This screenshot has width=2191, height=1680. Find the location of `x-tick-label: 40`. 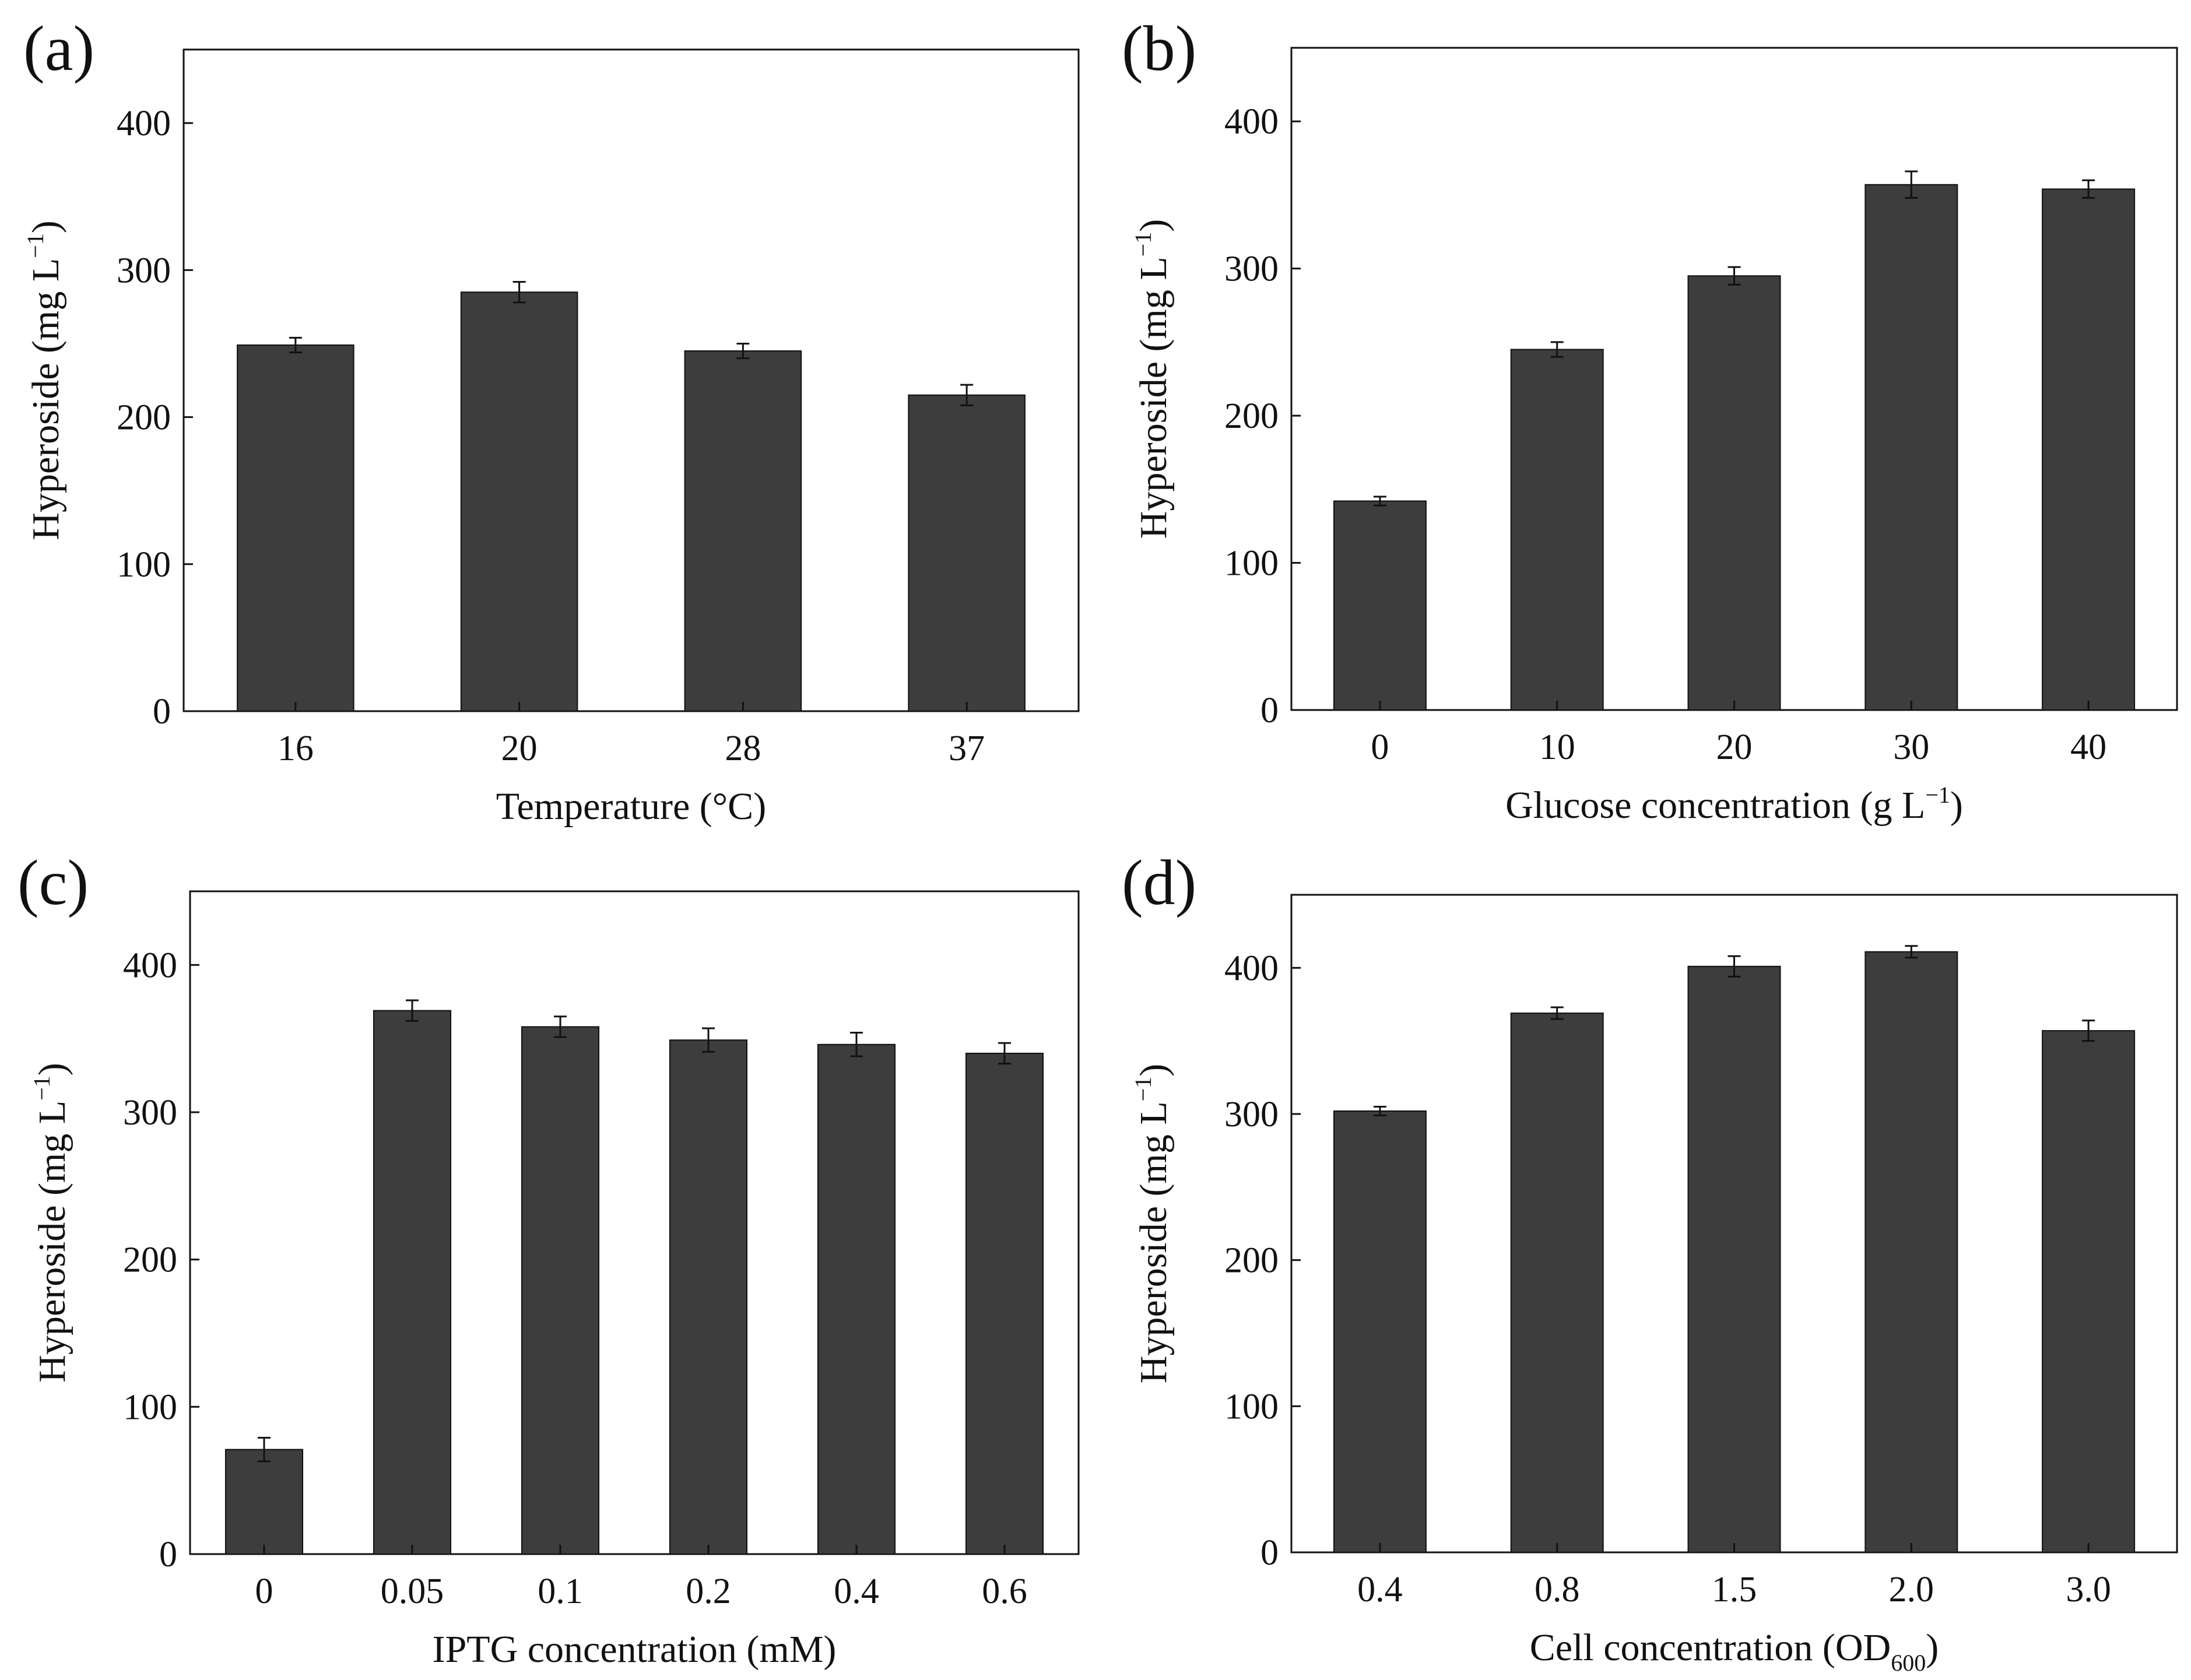

x-tick-label: 40 is located at coordinates (2088, 747).